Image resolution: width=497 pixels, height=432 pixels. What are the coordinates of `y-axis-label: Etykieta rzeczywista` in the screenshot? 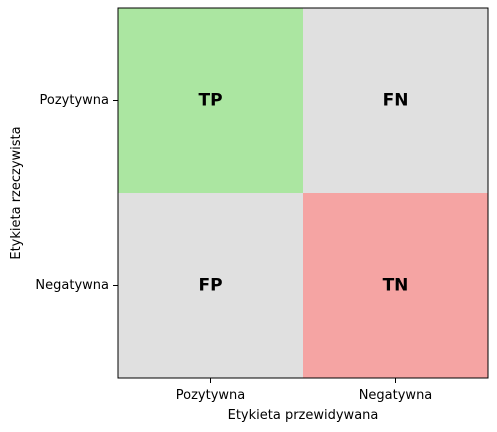 It's located at (16, 192).